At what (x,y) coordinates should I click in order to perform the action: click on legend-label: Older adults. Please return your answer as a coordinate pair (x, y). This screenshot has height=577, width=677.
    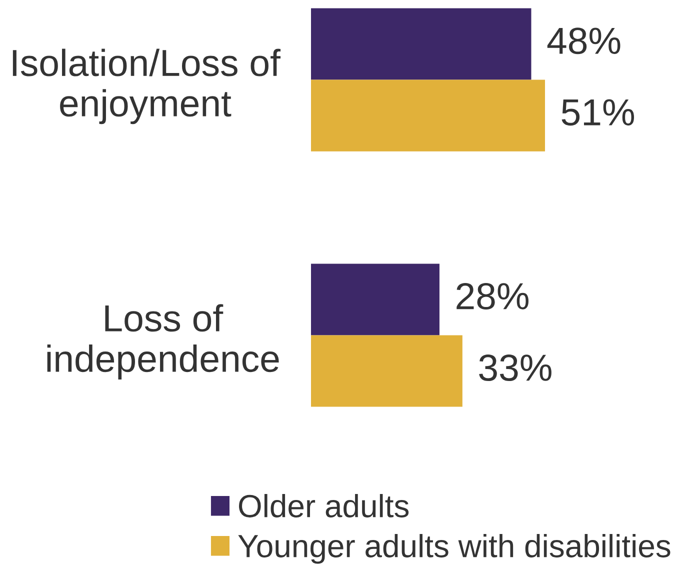
    Looking at the image, I should click on (323, 506).